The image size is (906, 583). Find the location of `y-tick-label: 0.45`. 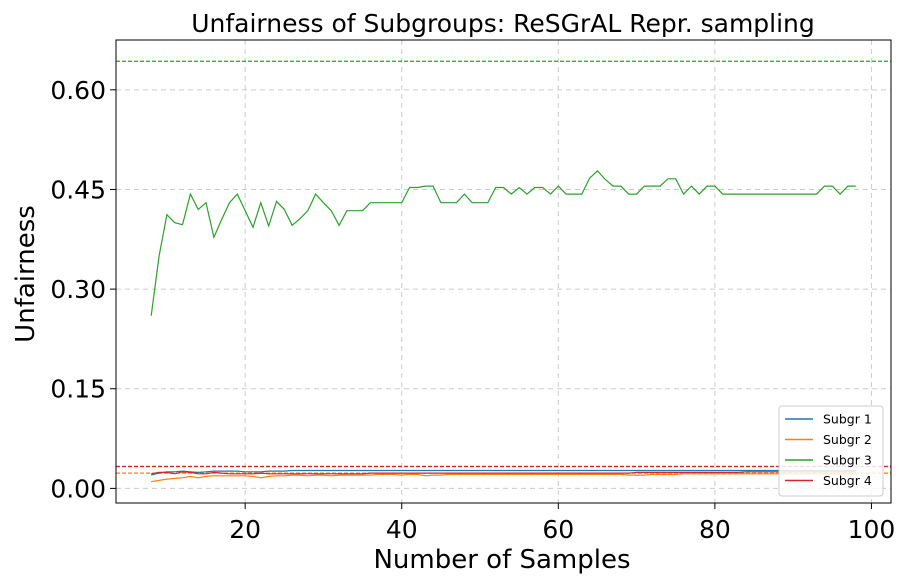

y-tick-label: 0.45 is located at coordinates (78, 189).